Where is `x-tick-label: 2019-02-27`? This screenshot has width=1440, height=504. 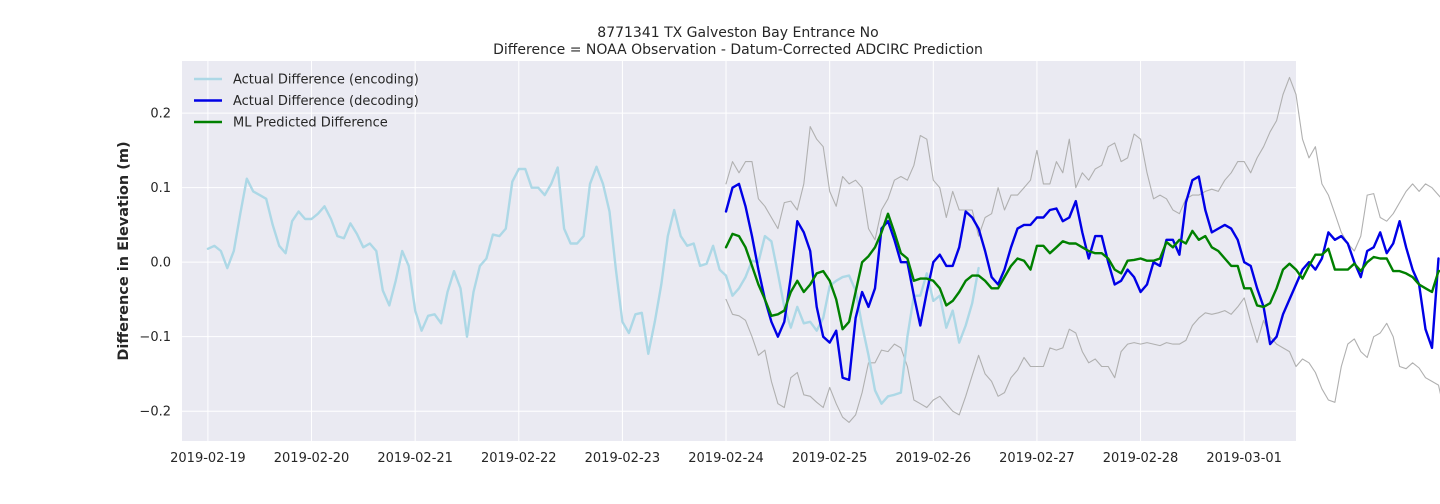 x-tick-label: 2019-02-27 is located at coordinates (1037, 458).